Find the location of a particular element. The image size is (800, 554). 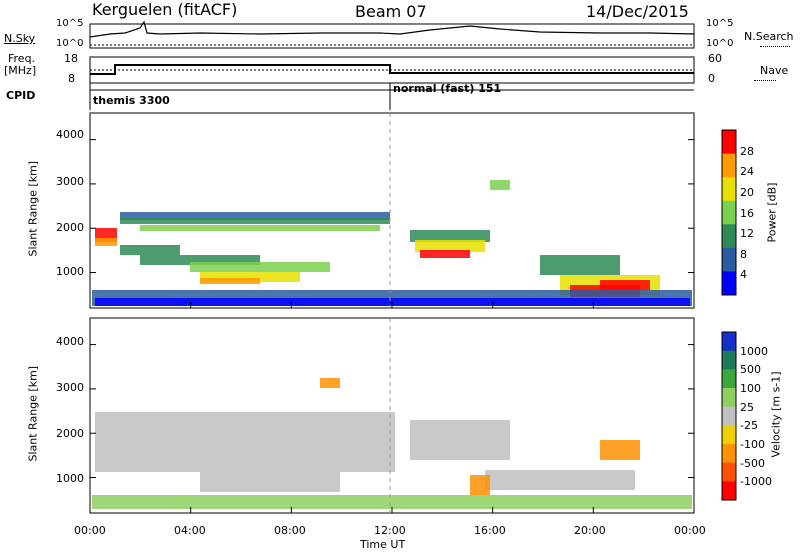

freq-trace is located at coordinates (392, 69).